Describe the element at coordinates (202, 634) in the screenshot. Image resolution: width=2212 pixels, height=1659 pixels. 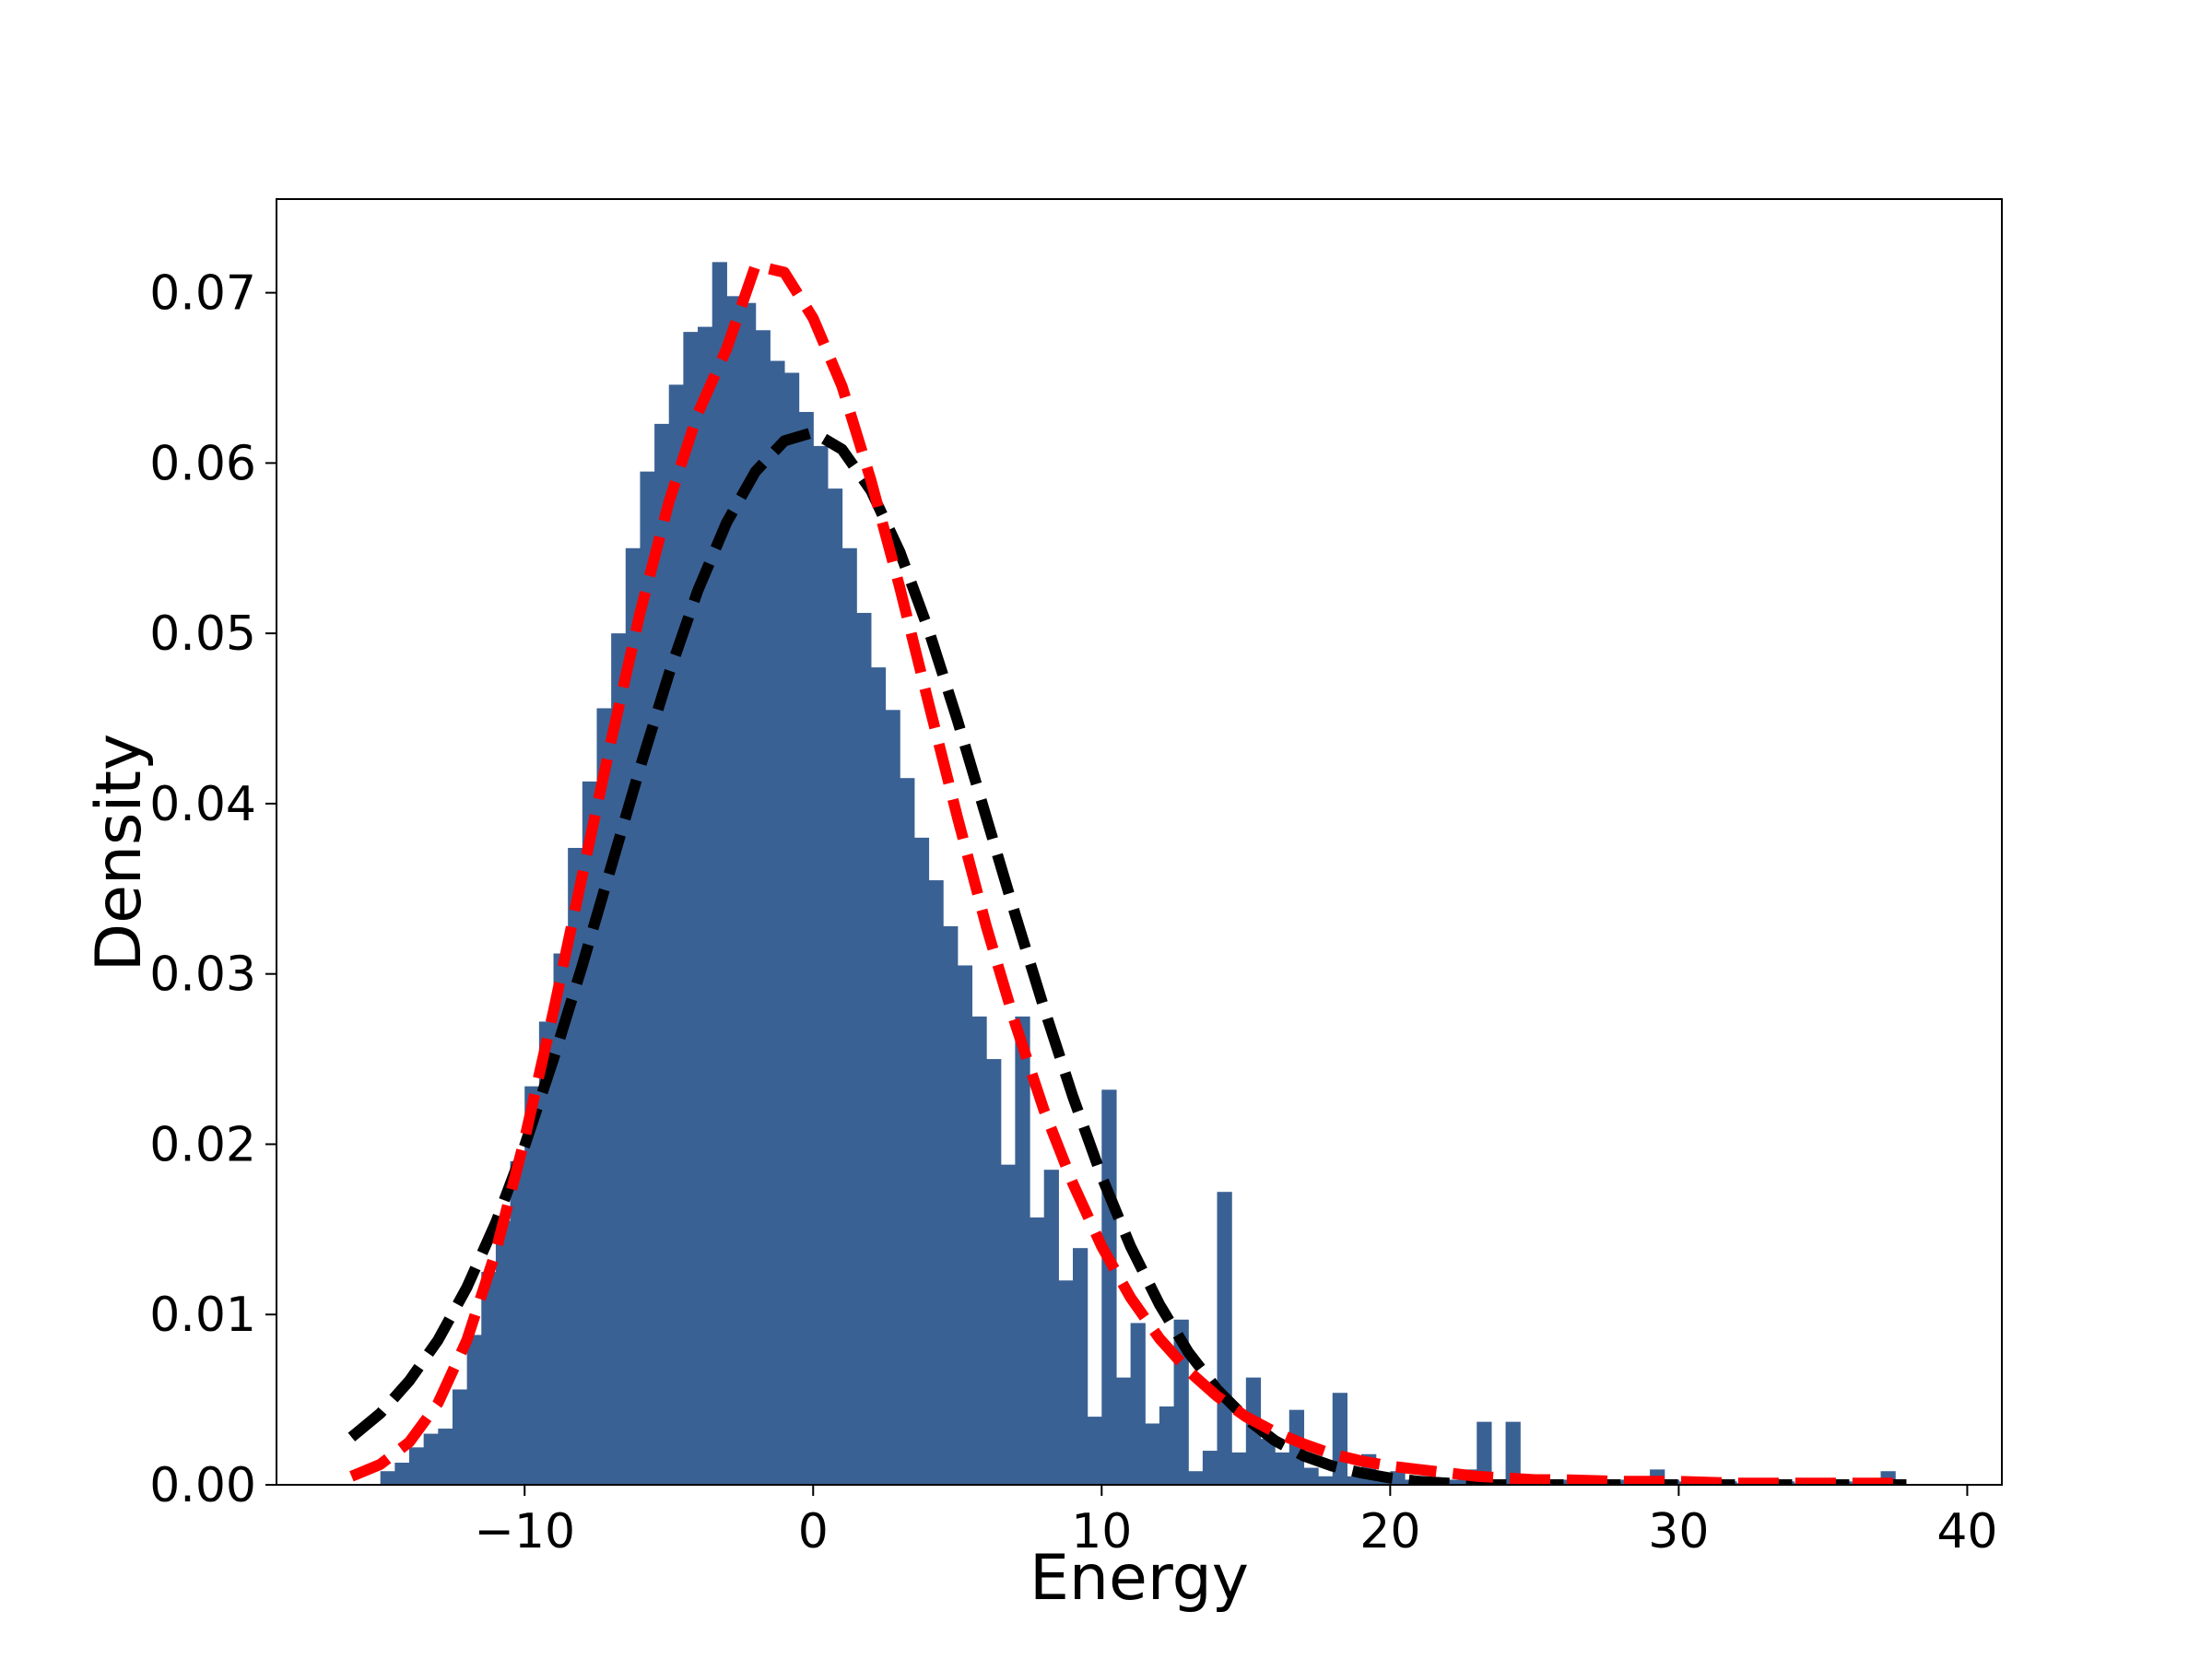
I see `y-tick-label: 0.05` at that location.